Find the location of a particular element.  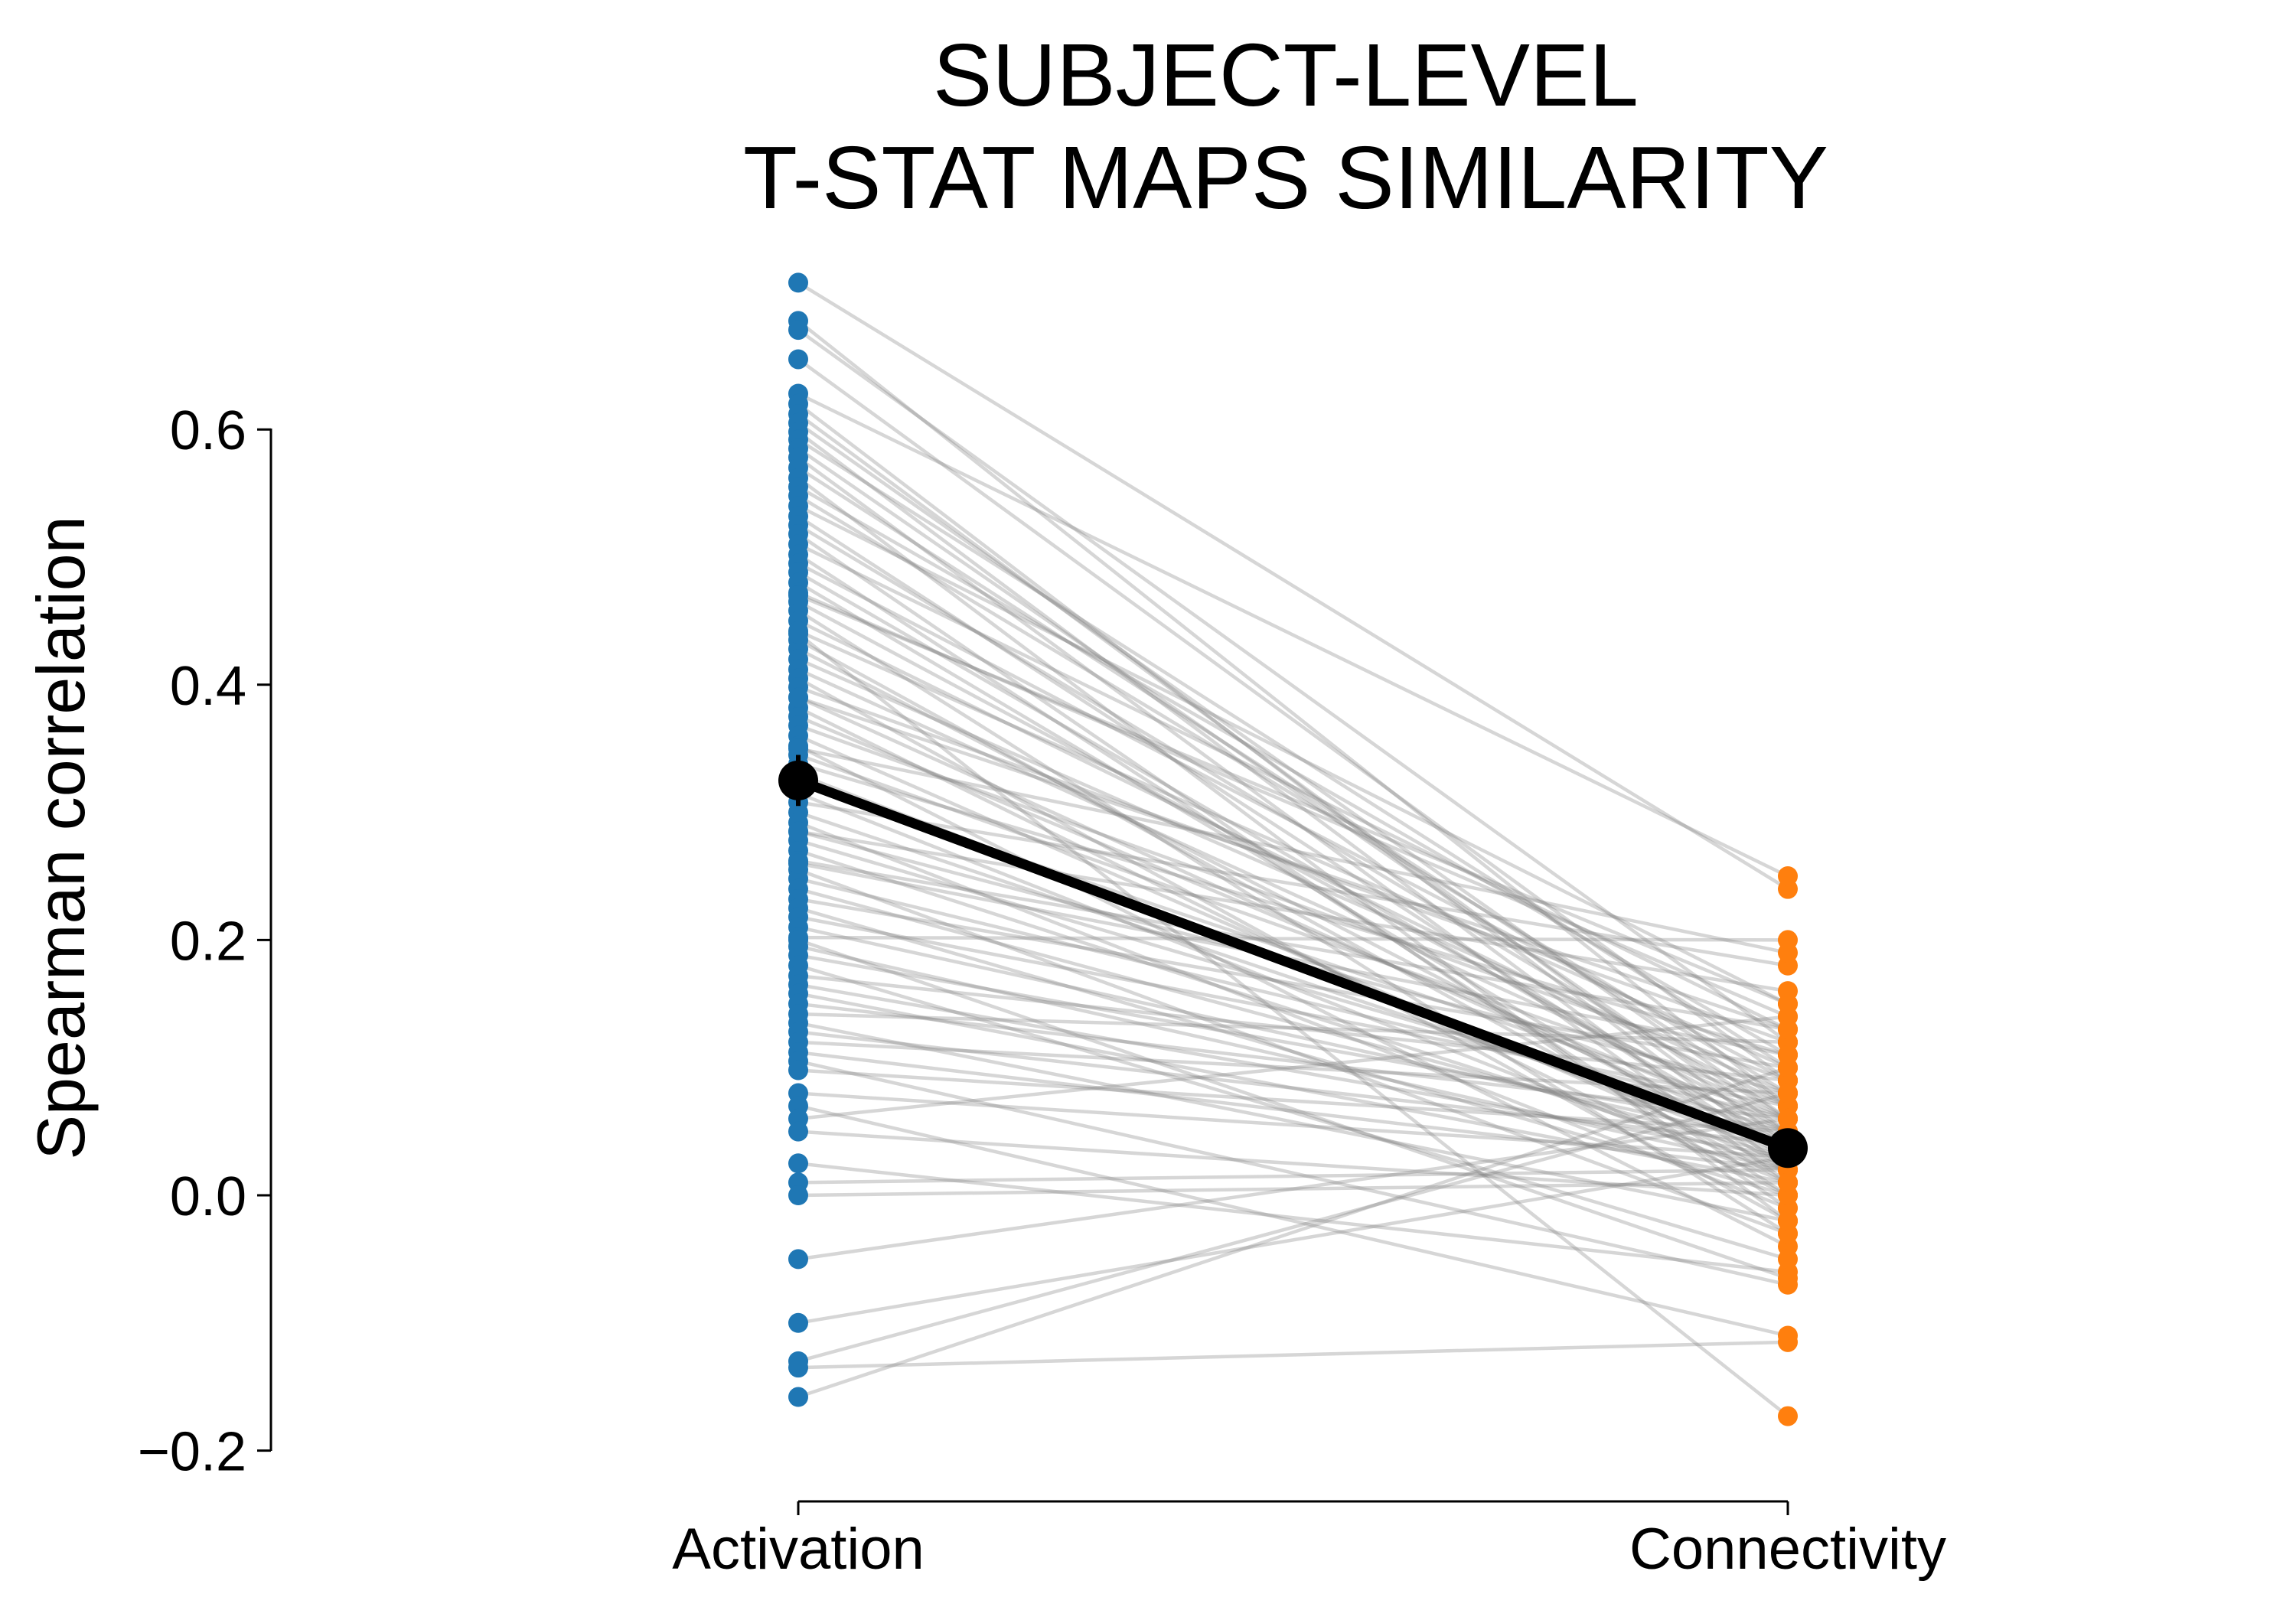

x-axis-ticks: Activation Connectivity is located at coordinates (1309, 1541).